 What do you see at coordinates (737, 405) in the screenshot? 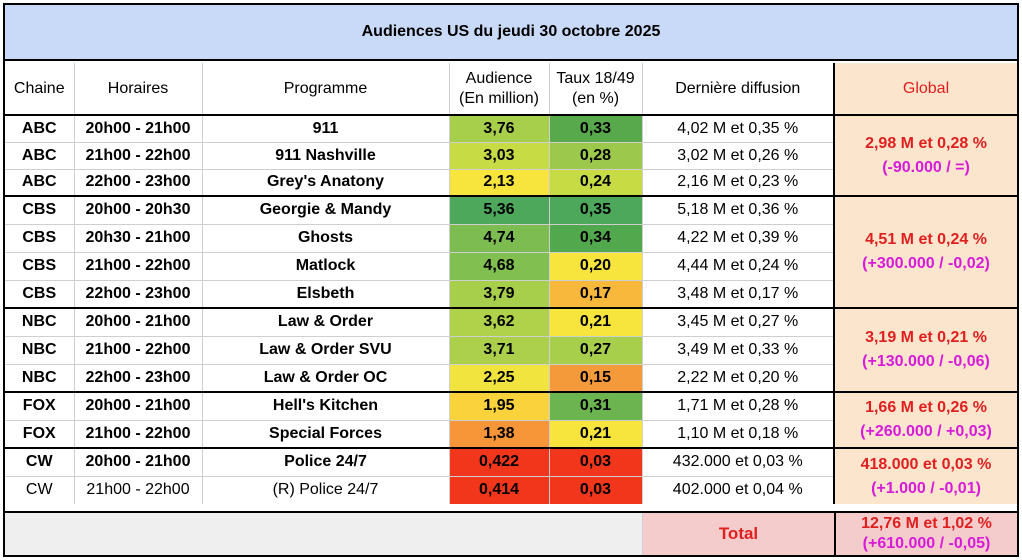
I see `cell-derniere: 1,71 M et 0,28 %` at bounding box center [737, 405].